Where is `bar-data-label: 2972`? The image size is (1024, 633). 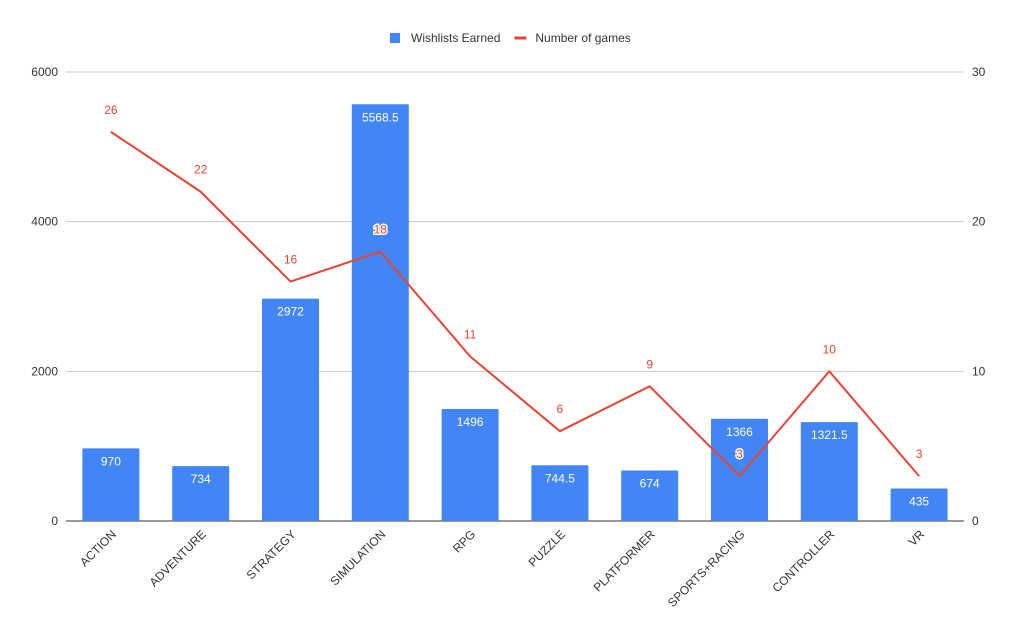
bar-data-label: 2972 is located at coordinates (290, 312).